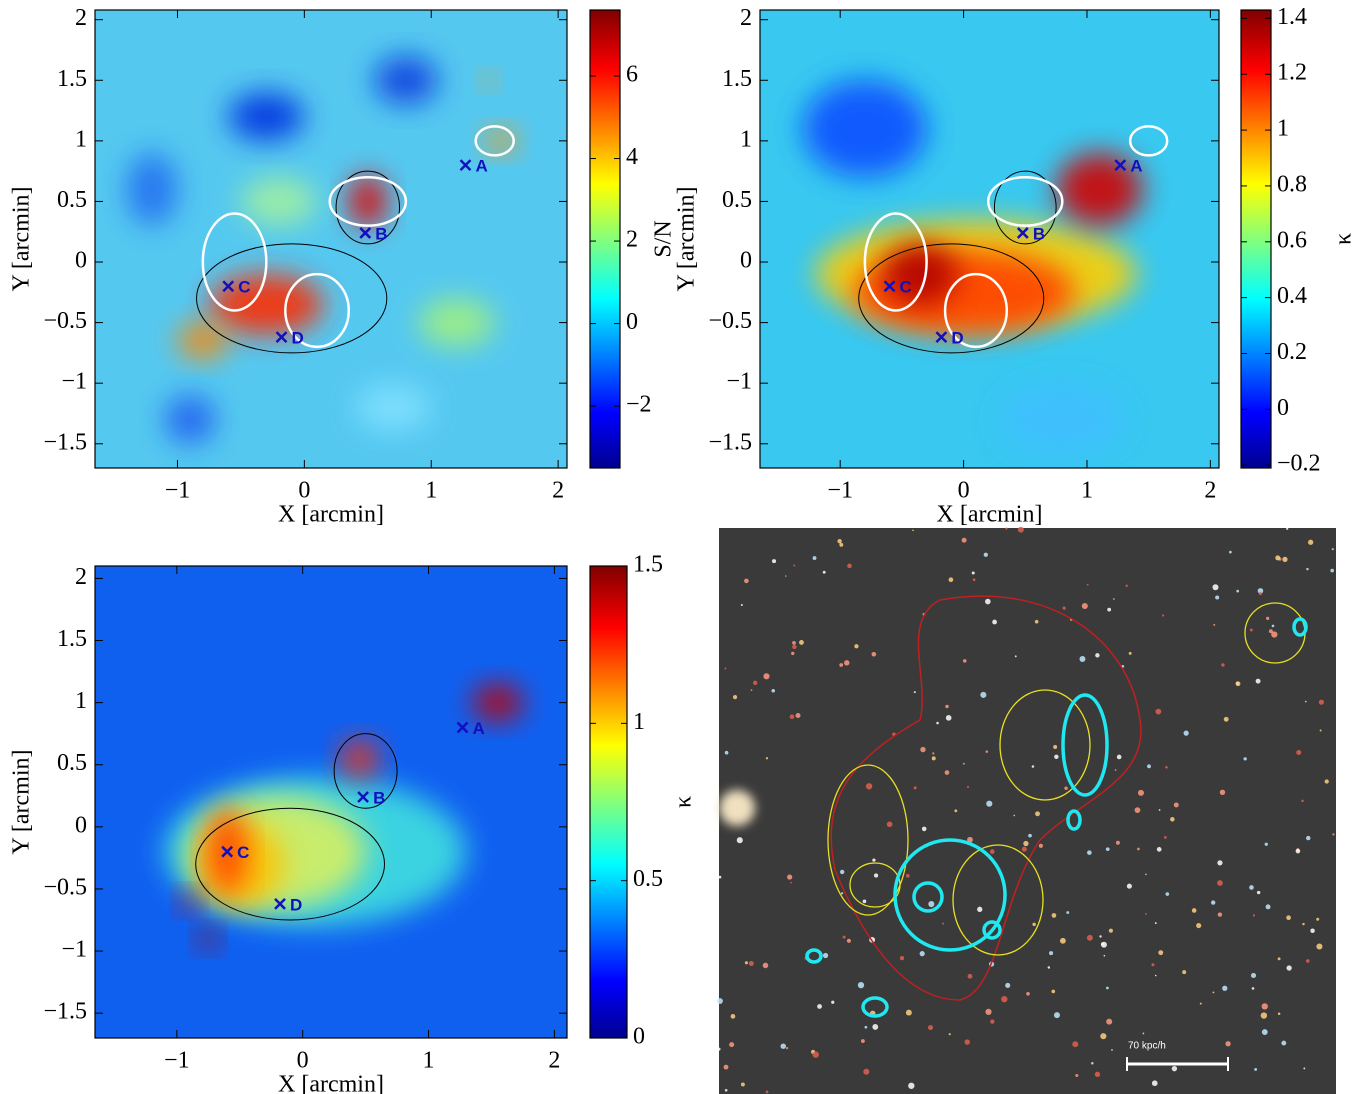  What do you see at coordinates (1087, 491) in the screenshot?
I see `x-tick-label: 1` at bounding box center [1087, 491].